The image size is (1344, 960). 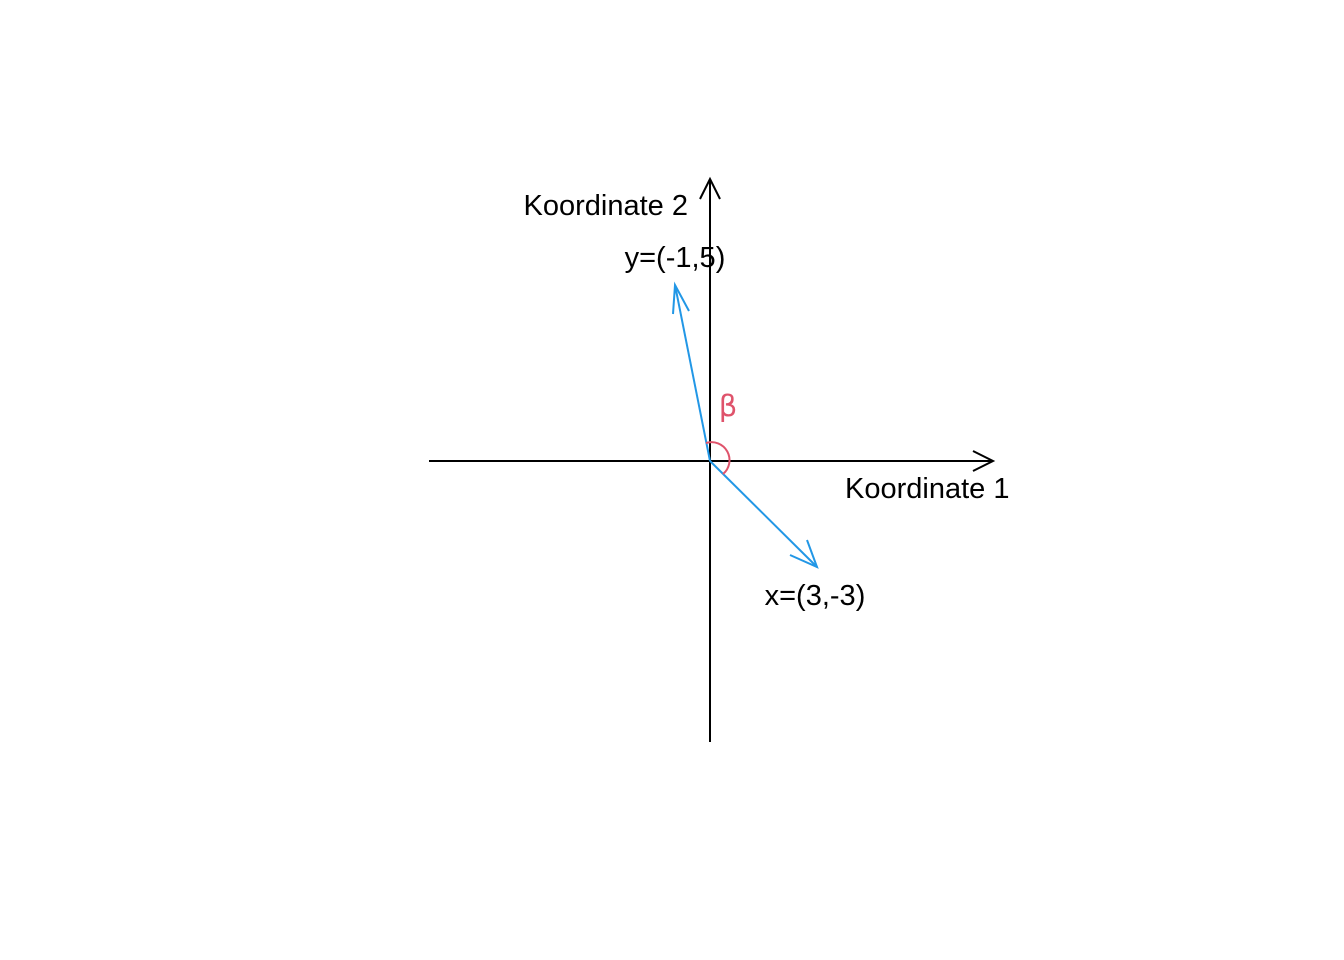 What do you see at coordinates (681, 298) in the screenshot?
I see `vector-y-arrowhead` at bounding box center [681, 298].